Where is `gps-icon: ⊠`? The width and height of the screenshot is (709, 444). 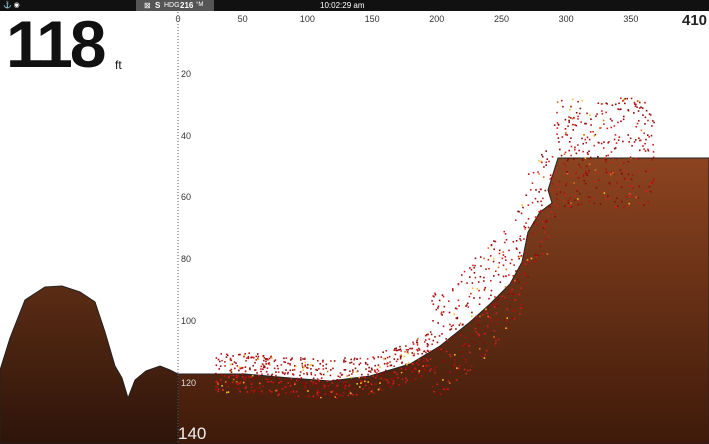
gps-icon: ⊠ is located at coordinates (147, 5).